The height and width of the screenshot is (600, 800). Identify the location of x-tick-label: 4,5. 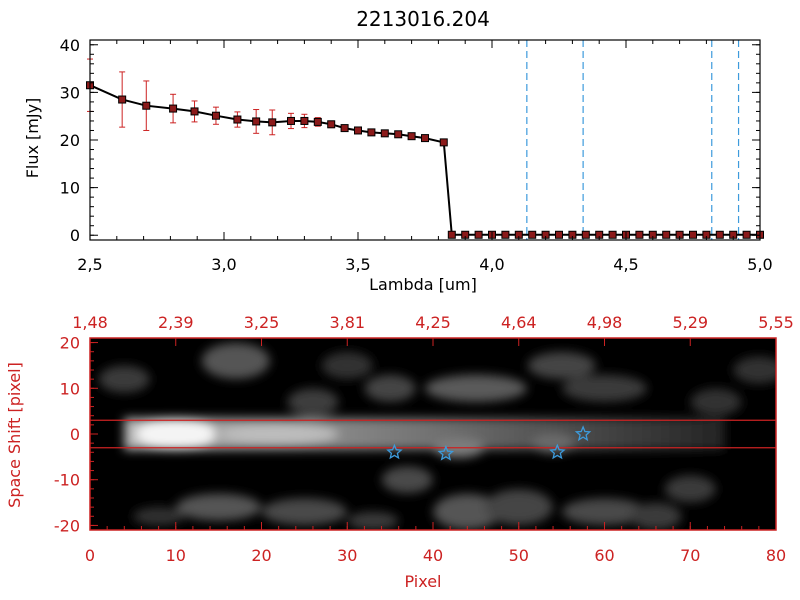
(625, 264).